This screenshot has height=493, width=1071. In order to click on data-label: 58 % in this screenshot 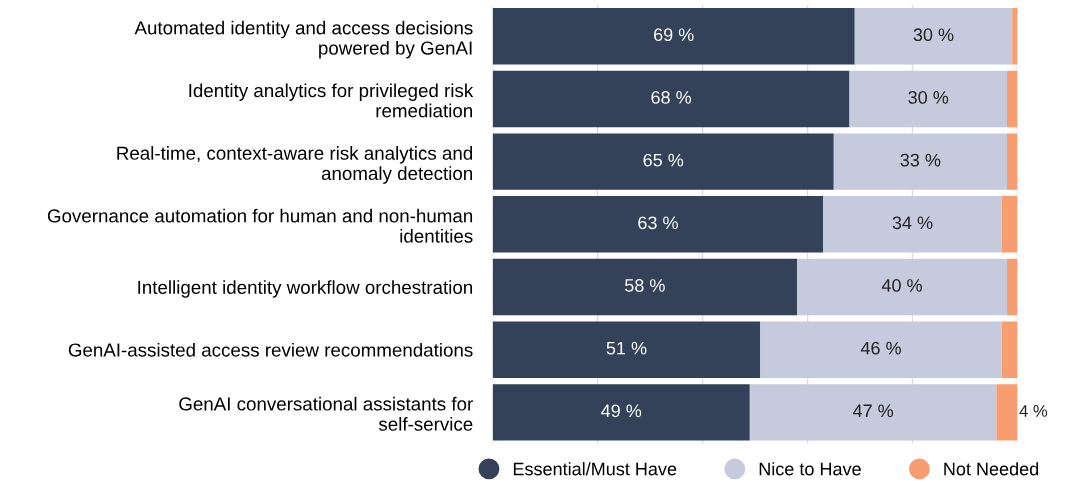, I will do `click(645, 285)`.